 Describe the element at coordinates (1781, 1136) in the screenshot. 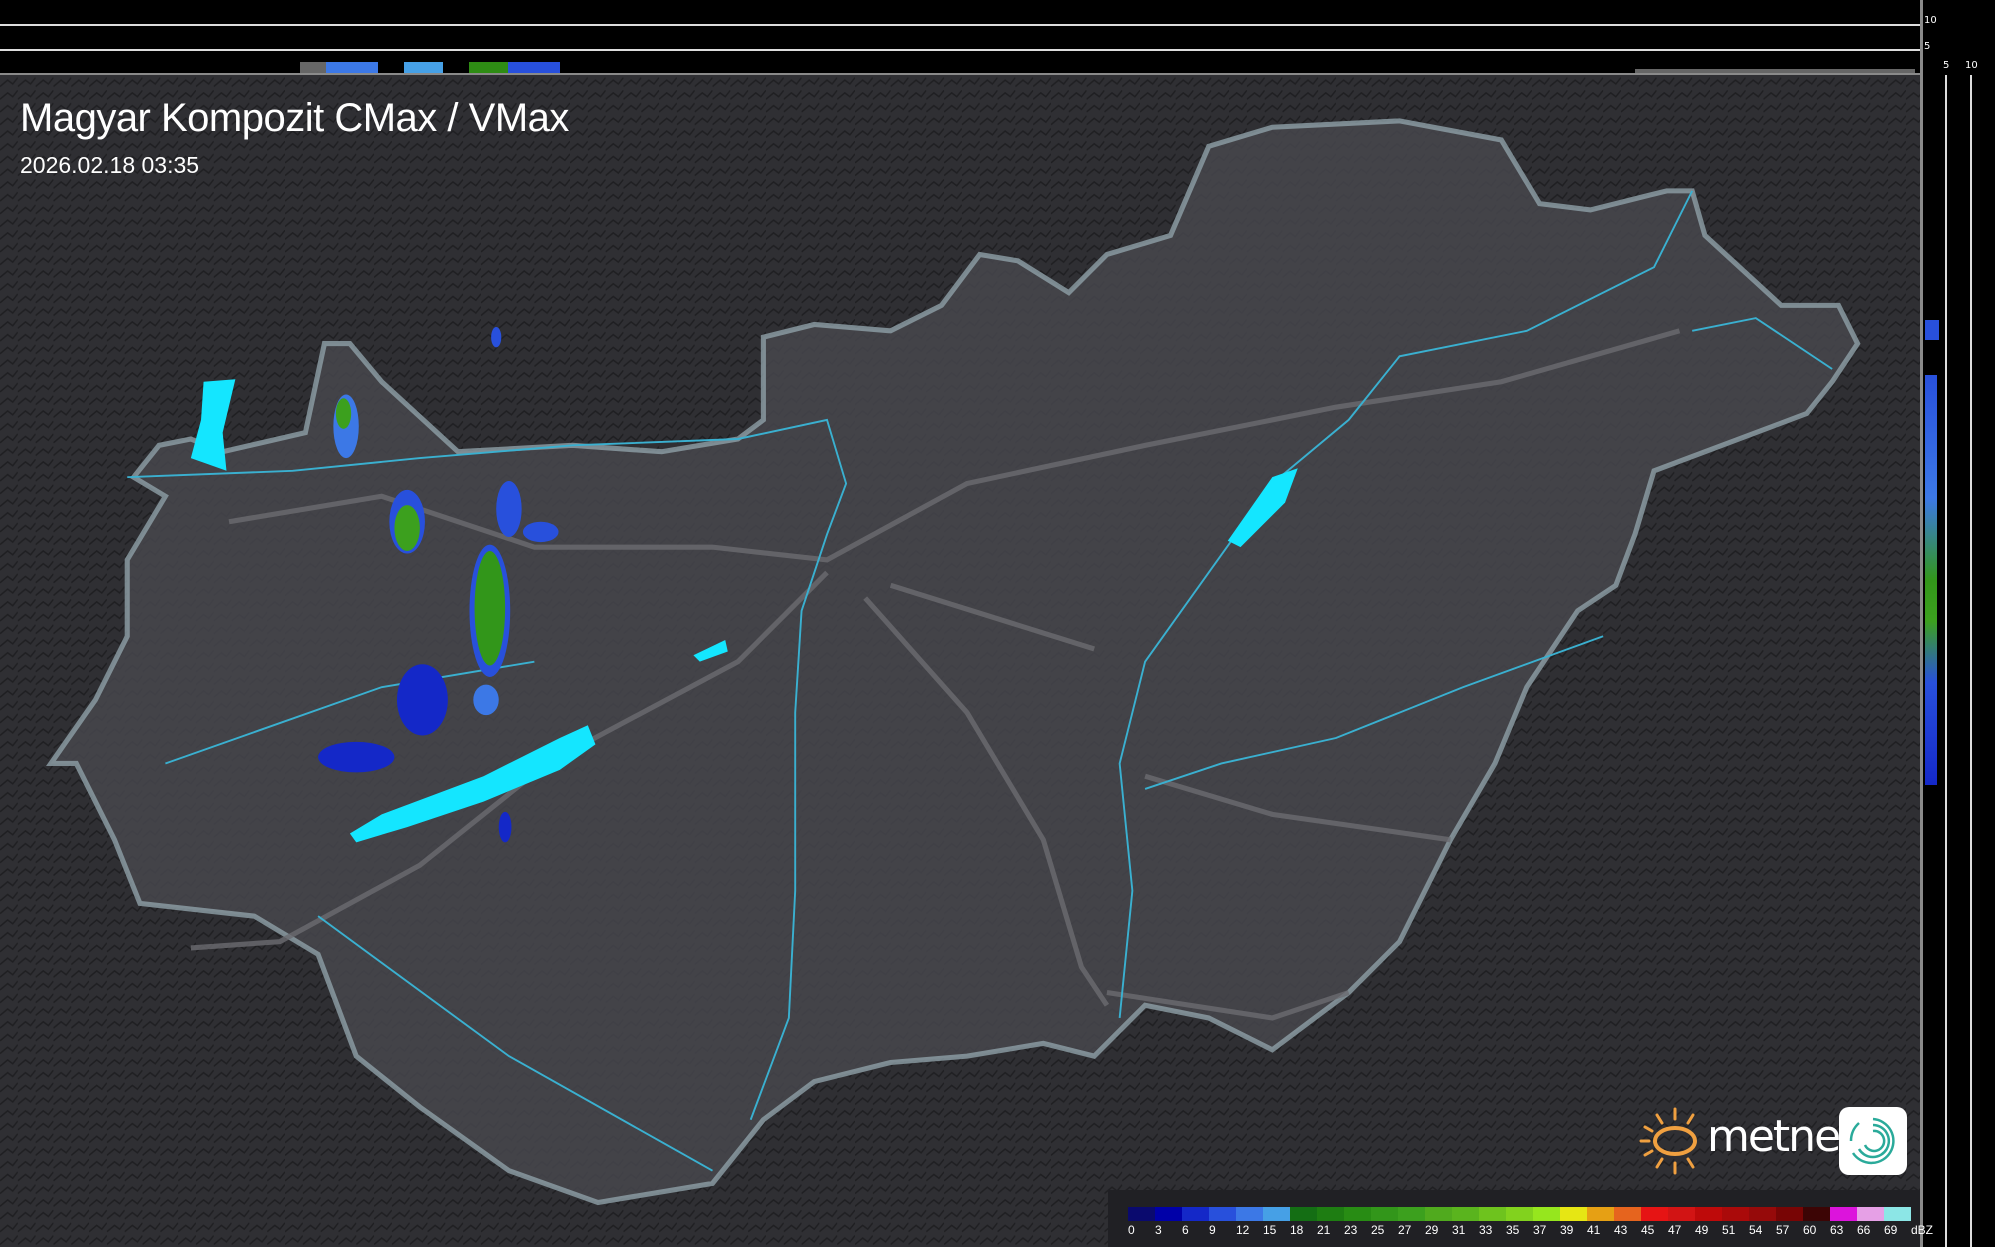

I see `logo-text: metnet` at that location.